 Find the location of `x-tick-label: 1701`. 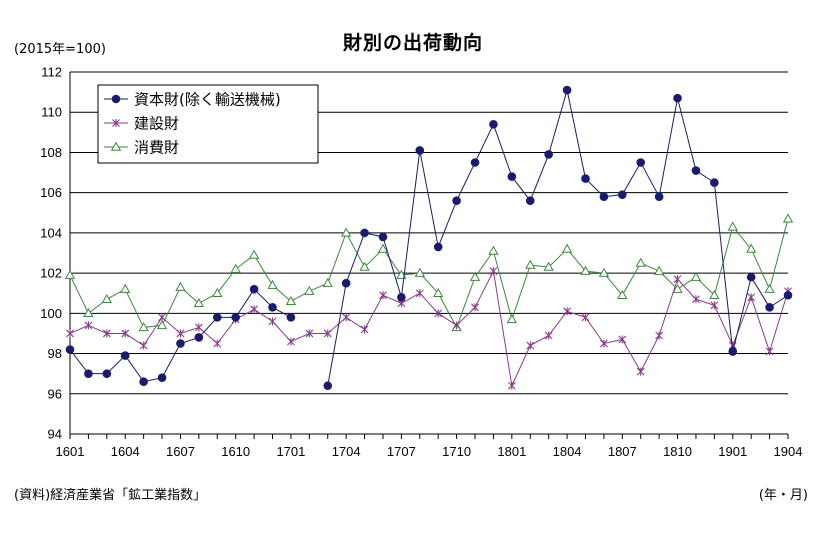

x-tick-label: 1701 is located at coordinates (290, 451).